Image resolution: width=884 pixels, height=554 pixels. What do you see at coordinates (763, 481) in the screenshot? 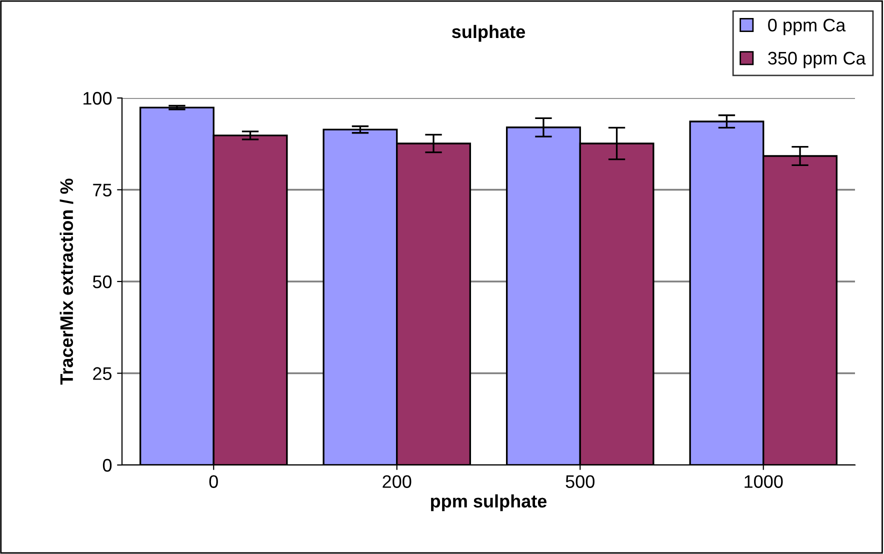
I see `x-tick-label: 1000` at bounding box center [763, 481].